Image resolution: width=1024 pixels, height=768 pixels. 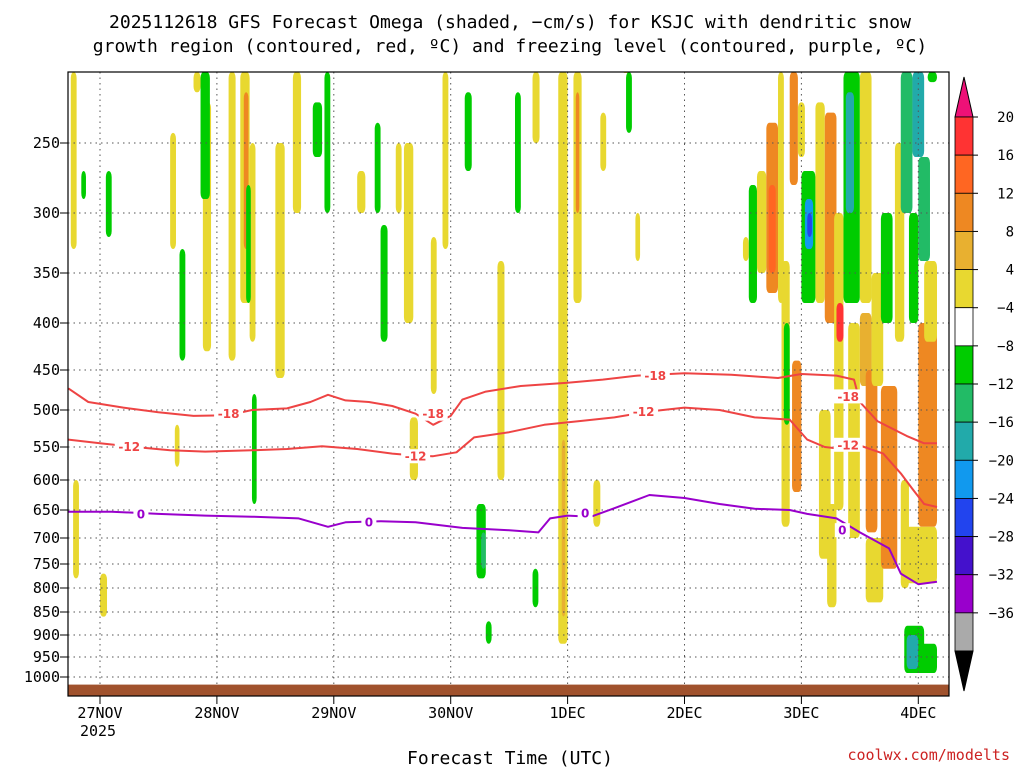 What do you see at coordinates (46, 273) in the screenshot?
I see `y-tick-label: 350` at bounding box center [46, 273].